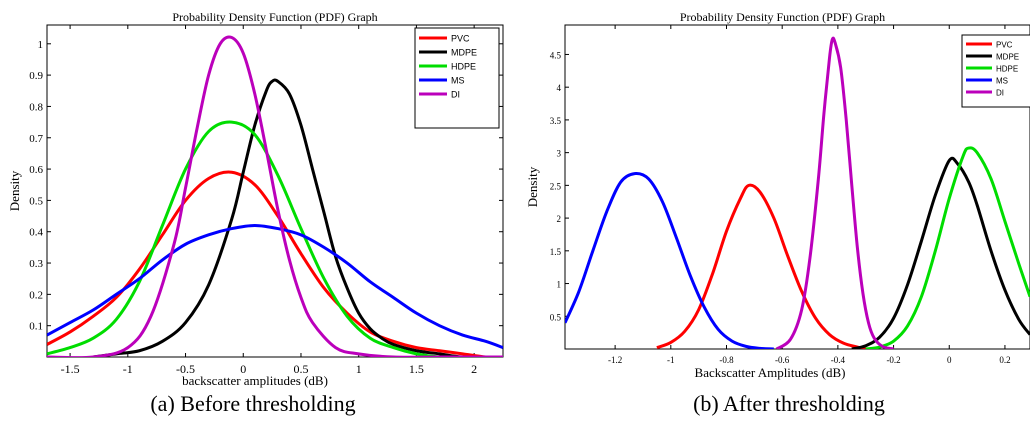 Image resolution: width=1030 pixels, height=421 pixels. What do you see at coordinates (36, 327) in the screenshot?
I see `panel-a-y-tick-label: 0.1` at bounding box center [36, 327].